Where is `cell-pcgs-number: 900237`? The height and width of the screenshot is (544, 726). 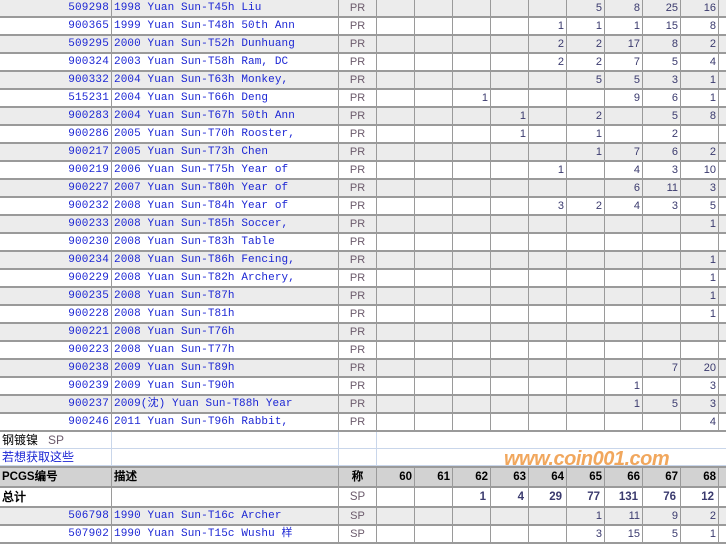
cell-pcgs-number: 900237 is located at coordinates (56, 404).